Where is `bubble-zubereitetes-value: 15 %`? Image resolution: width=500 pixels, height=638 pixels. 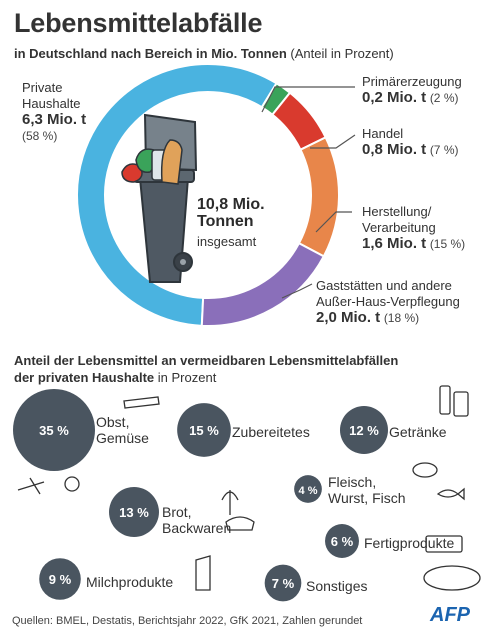
bubble-zubereitetes-value: 15 % is located at coordinates (204, 430).